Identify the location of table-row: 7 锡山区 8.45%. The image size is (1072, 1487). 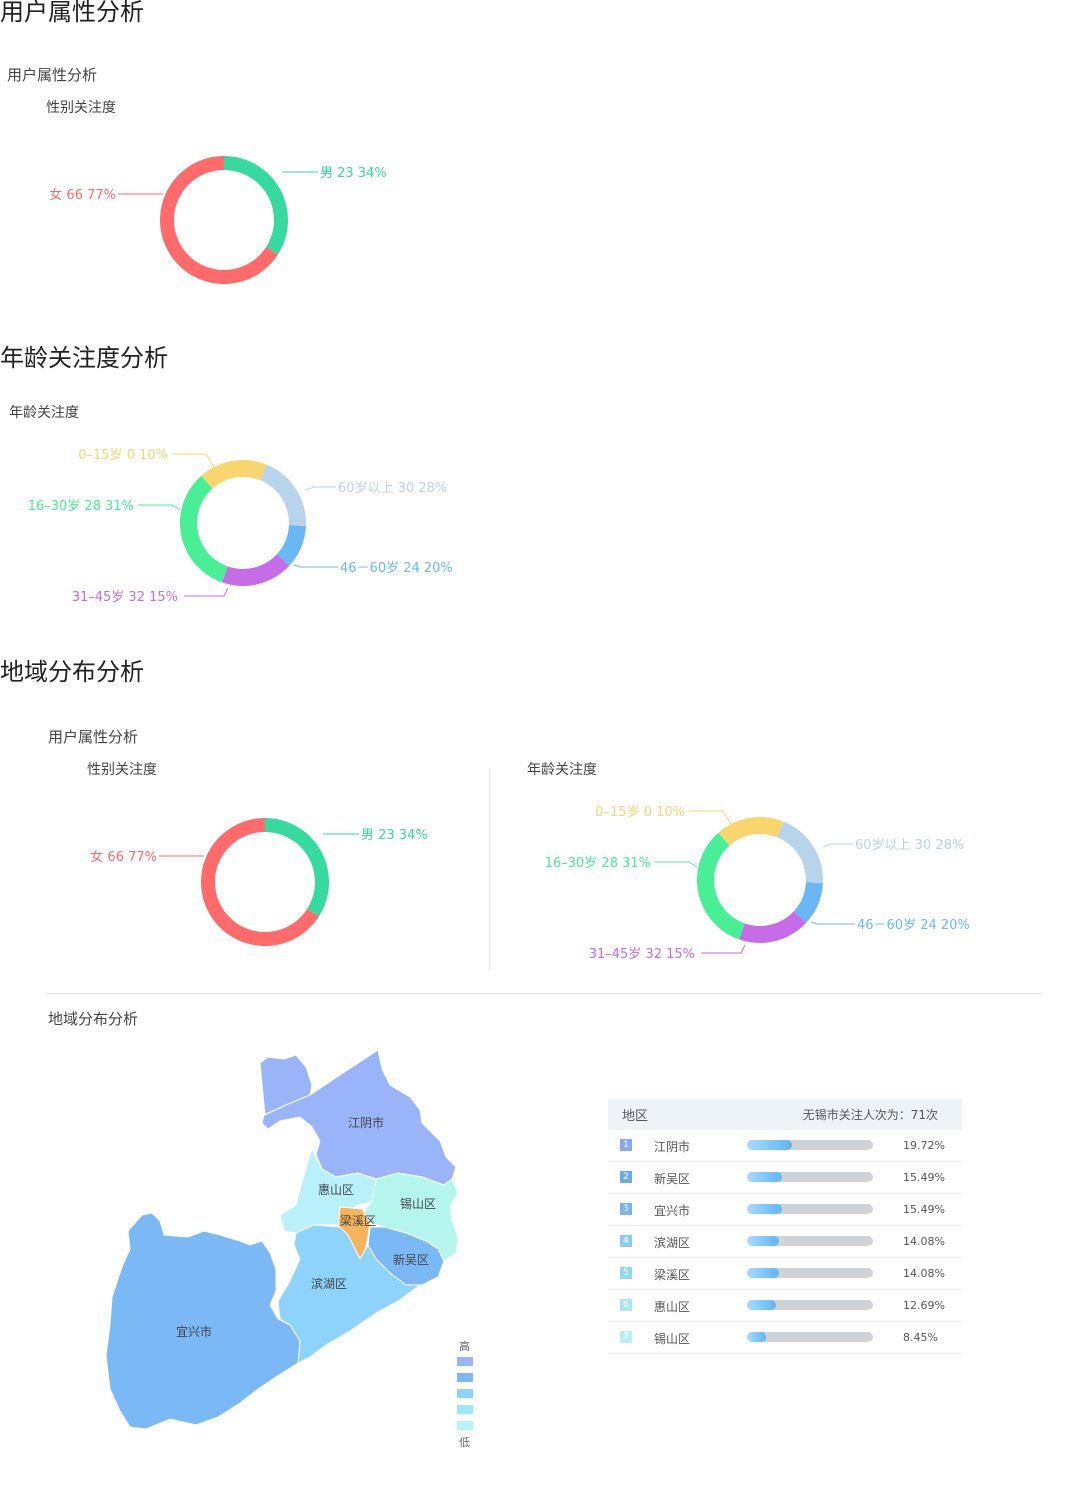
(785, 1338).